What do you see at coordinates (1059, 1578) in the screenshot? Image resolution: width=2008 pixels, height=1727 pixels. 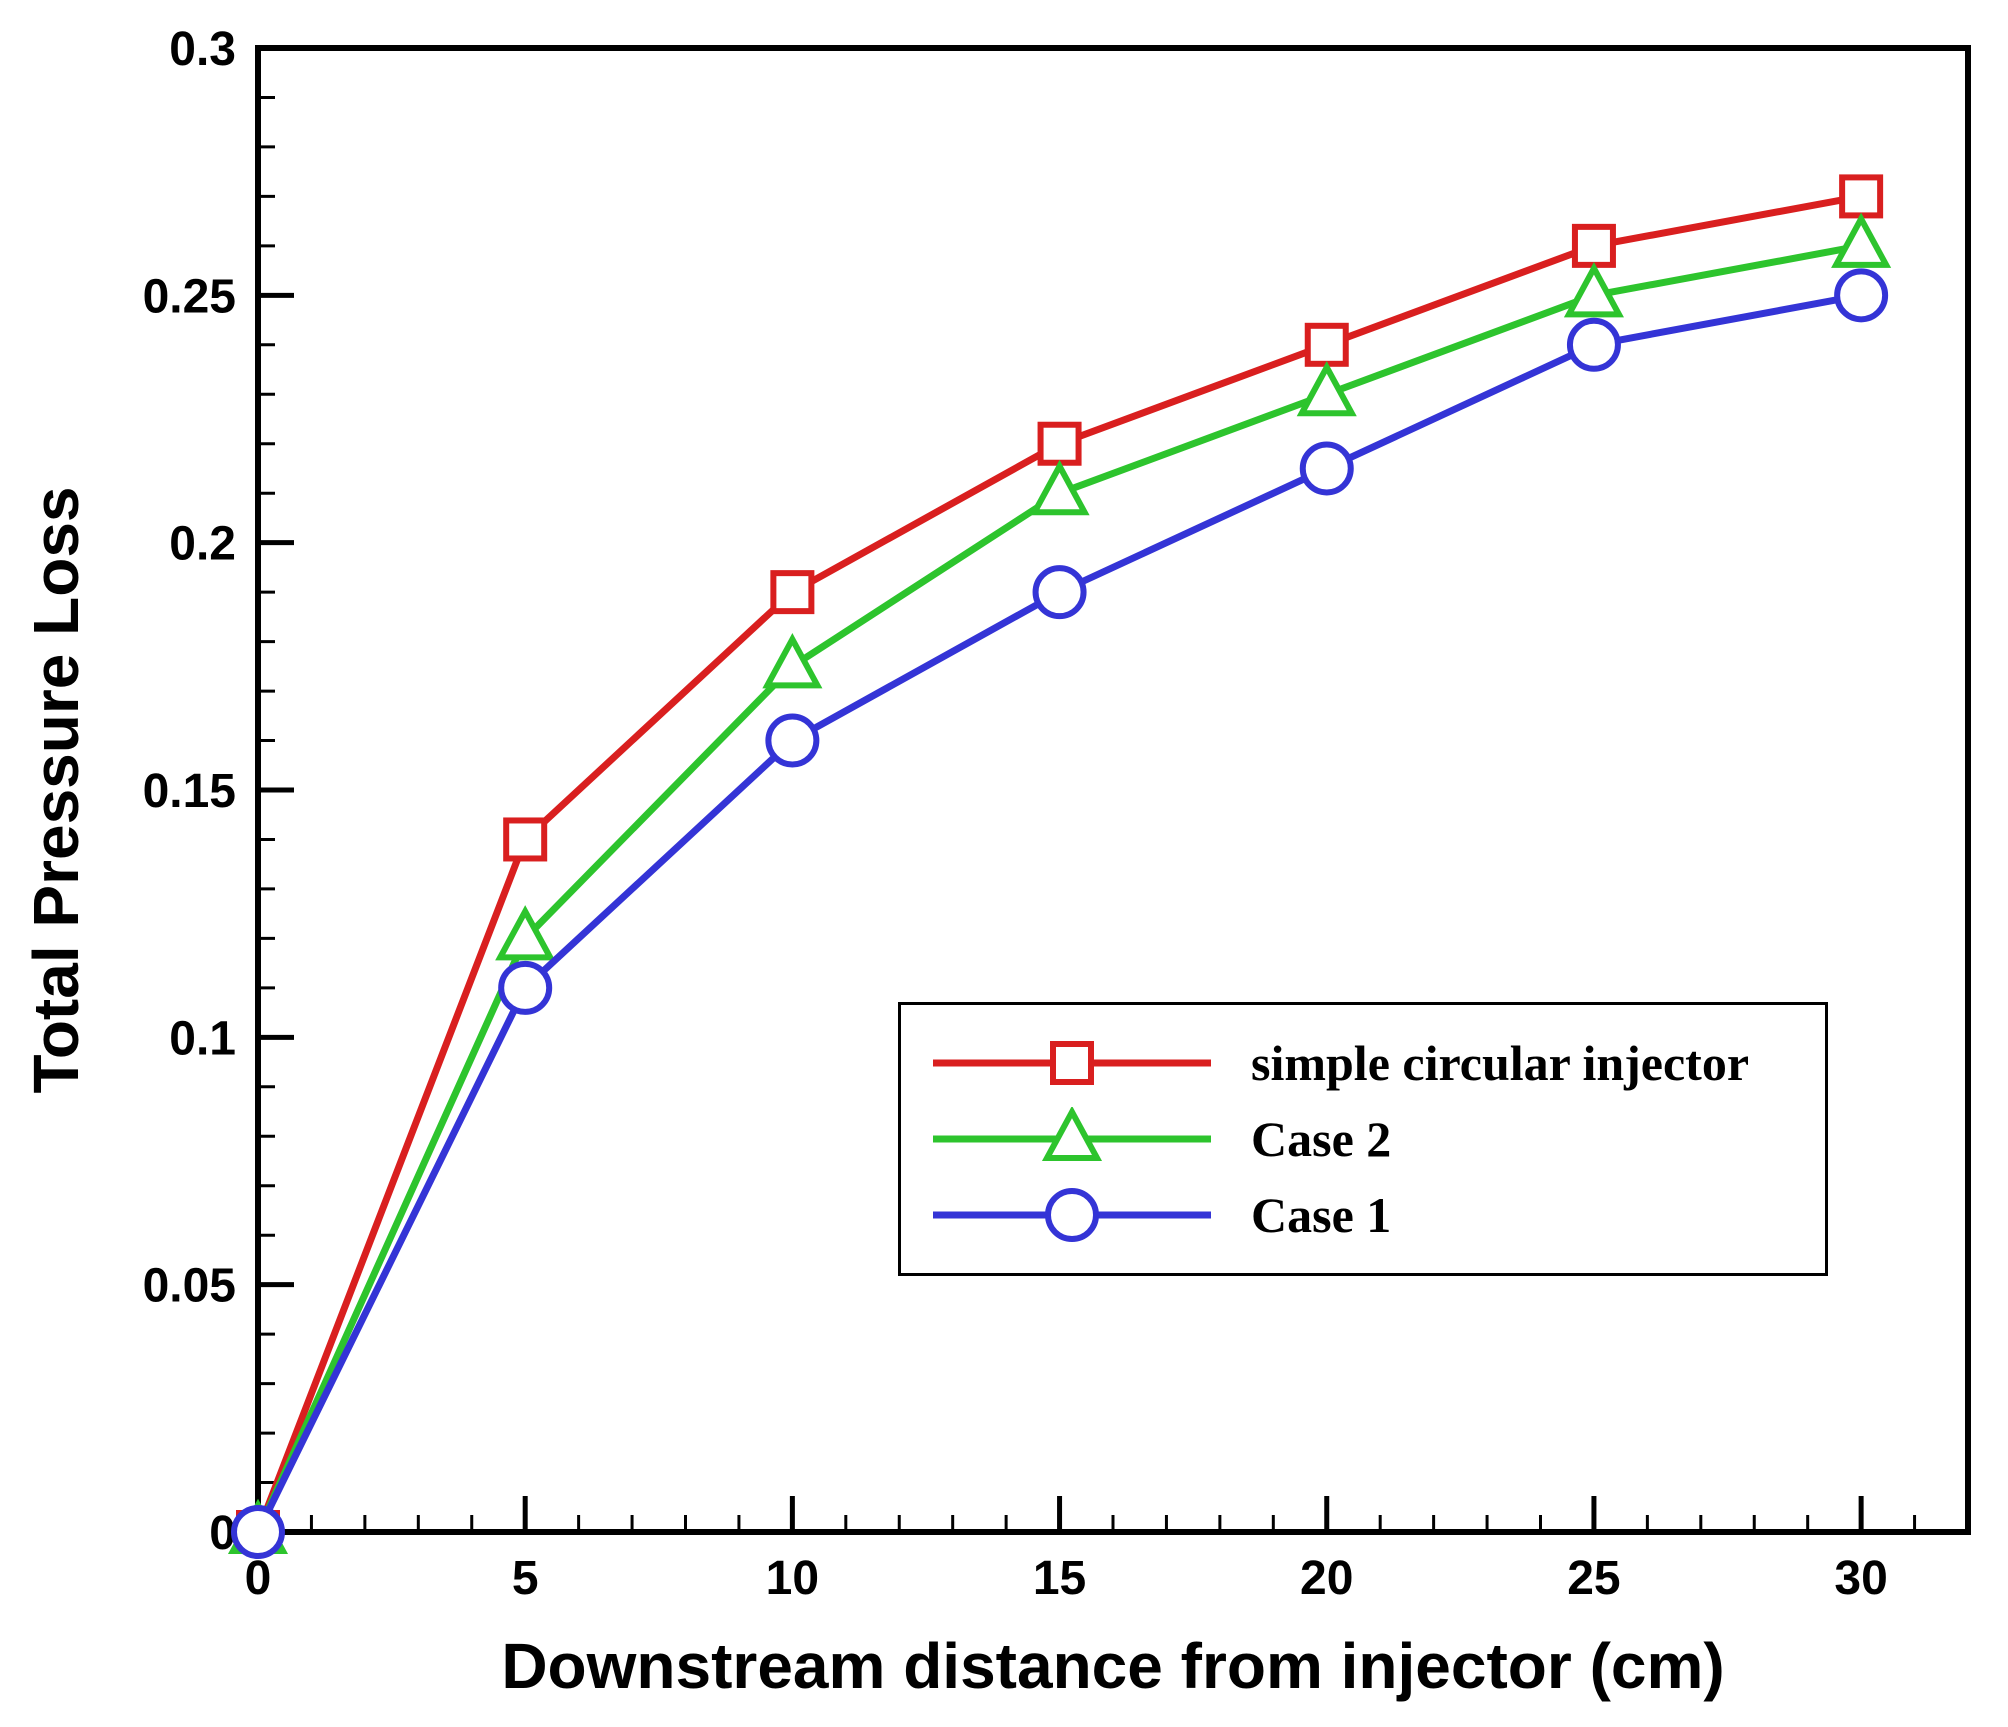 I see `x-tick-label: 15` at bounding box center [1059, 1578].